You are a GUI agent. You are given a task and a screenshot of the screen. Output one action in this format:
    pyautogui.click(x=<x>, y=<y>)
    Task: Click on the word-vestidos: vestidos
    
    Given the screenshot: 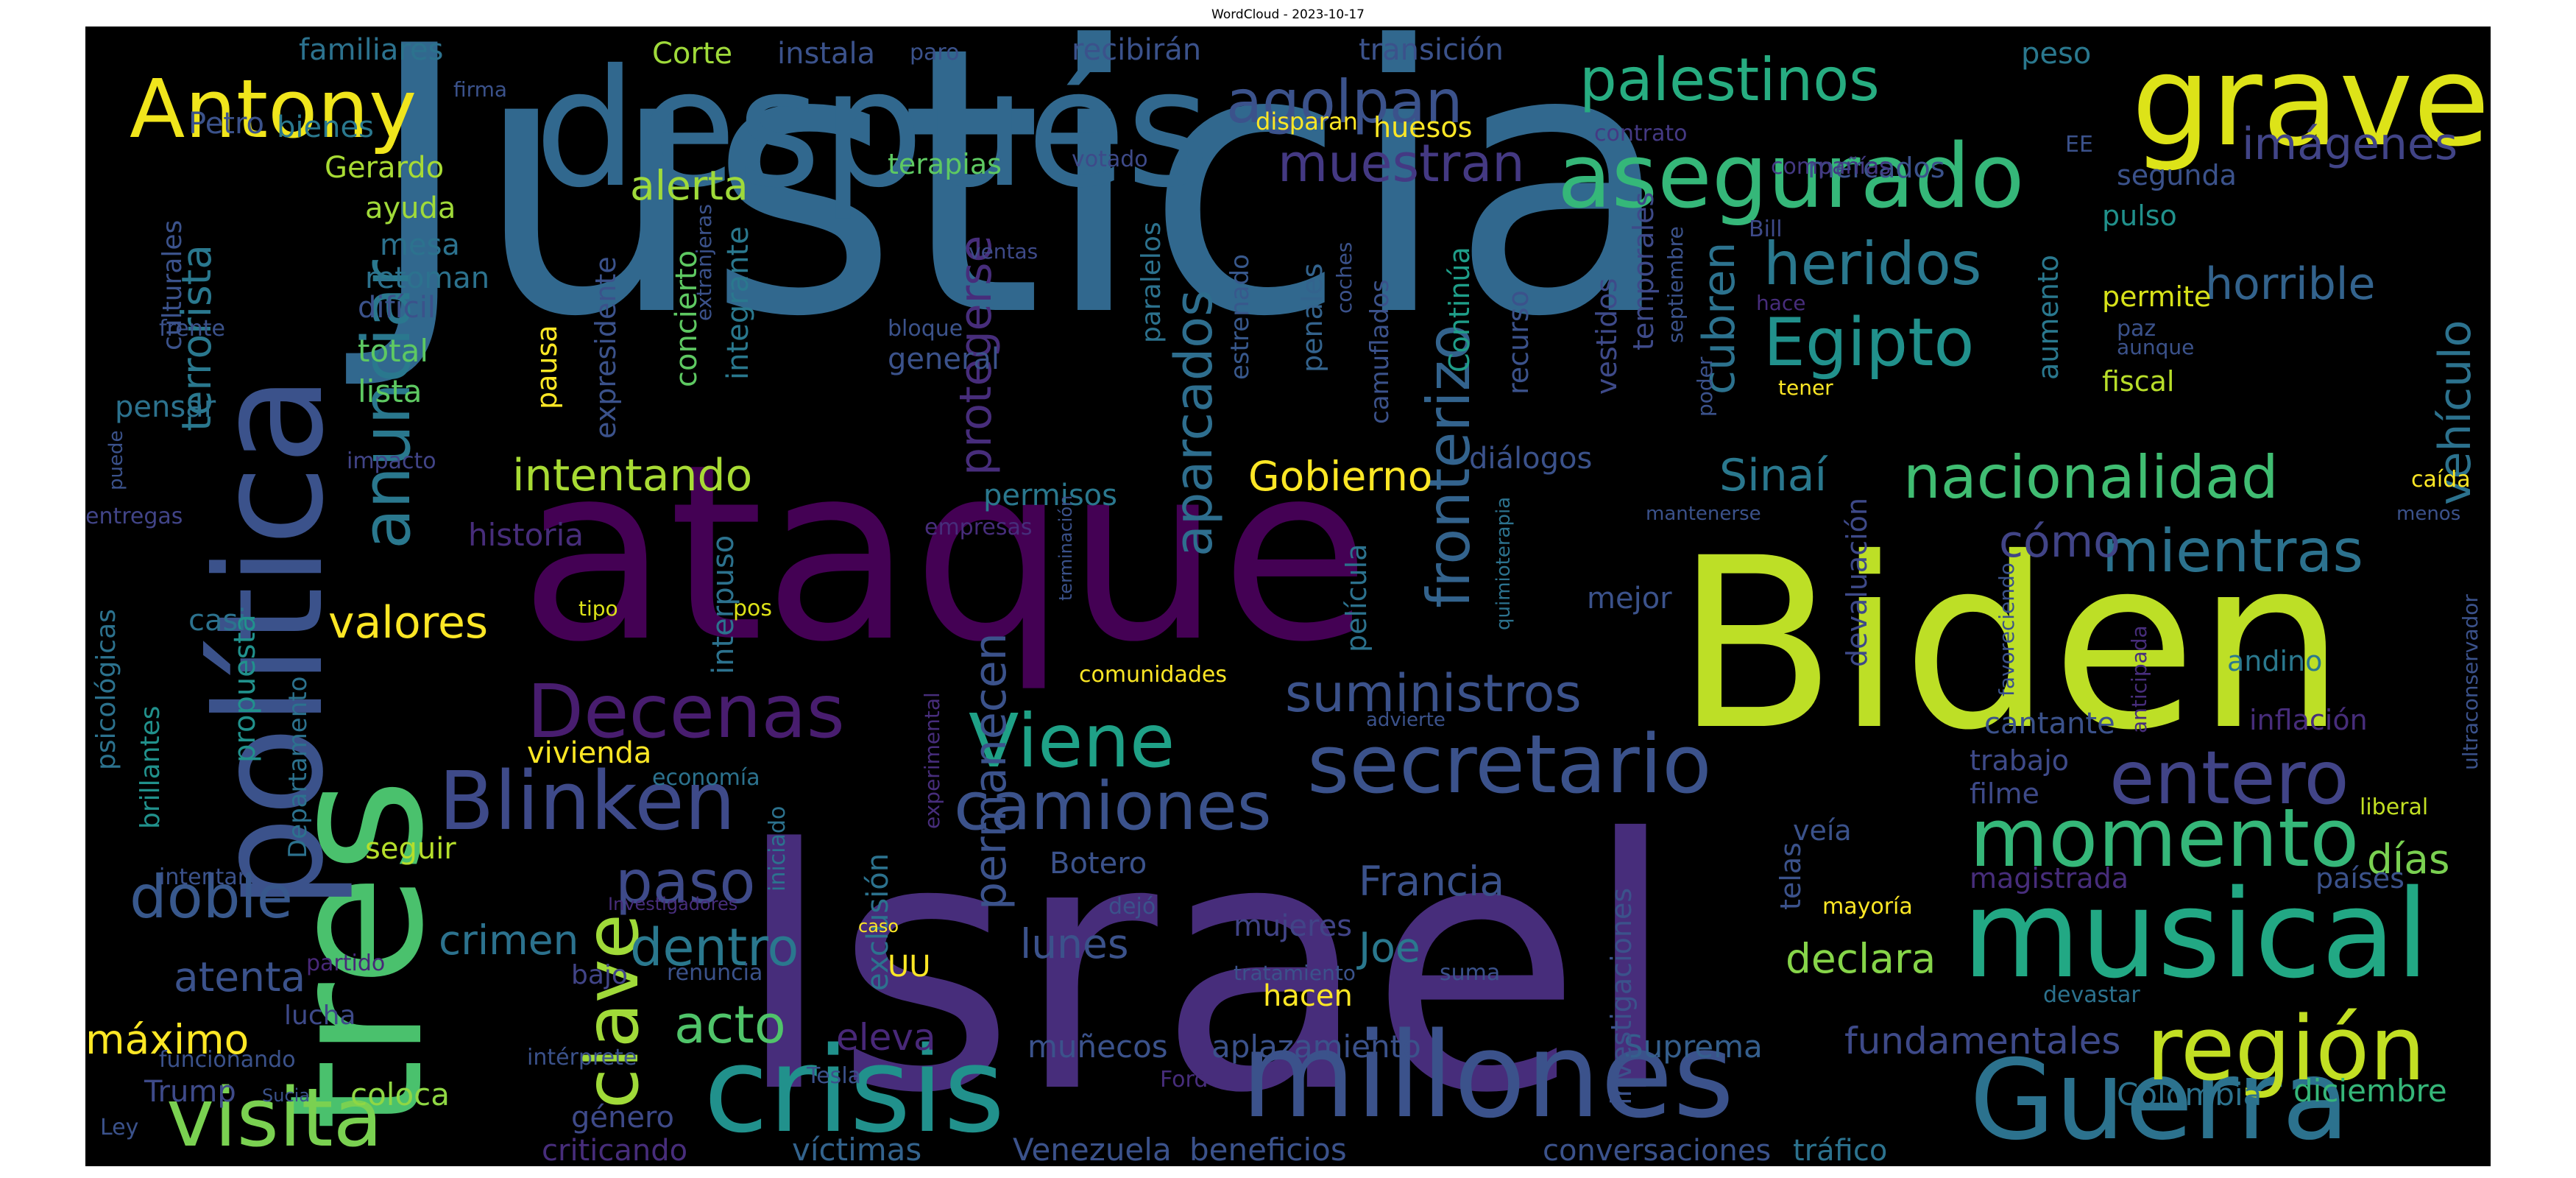 What is the action you would take?
    pyautogui.click(x=1606, y=336)
    